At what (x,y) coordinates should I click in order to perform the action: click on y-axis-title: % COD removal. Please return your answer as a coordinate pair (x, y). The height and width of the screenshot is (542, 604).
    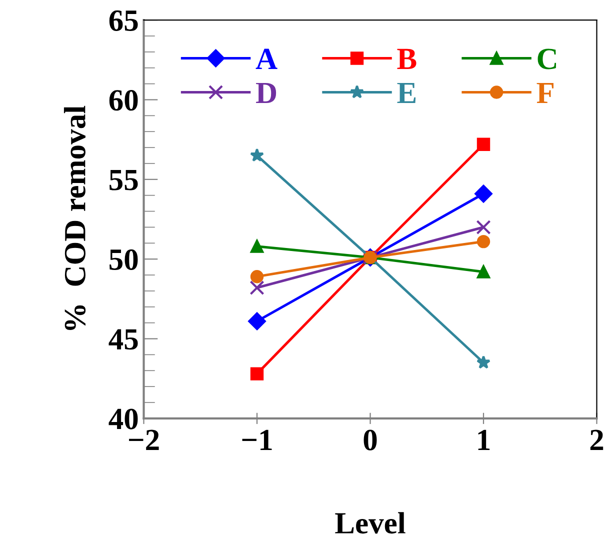
    Looking at the image, I should click on (75, 218).